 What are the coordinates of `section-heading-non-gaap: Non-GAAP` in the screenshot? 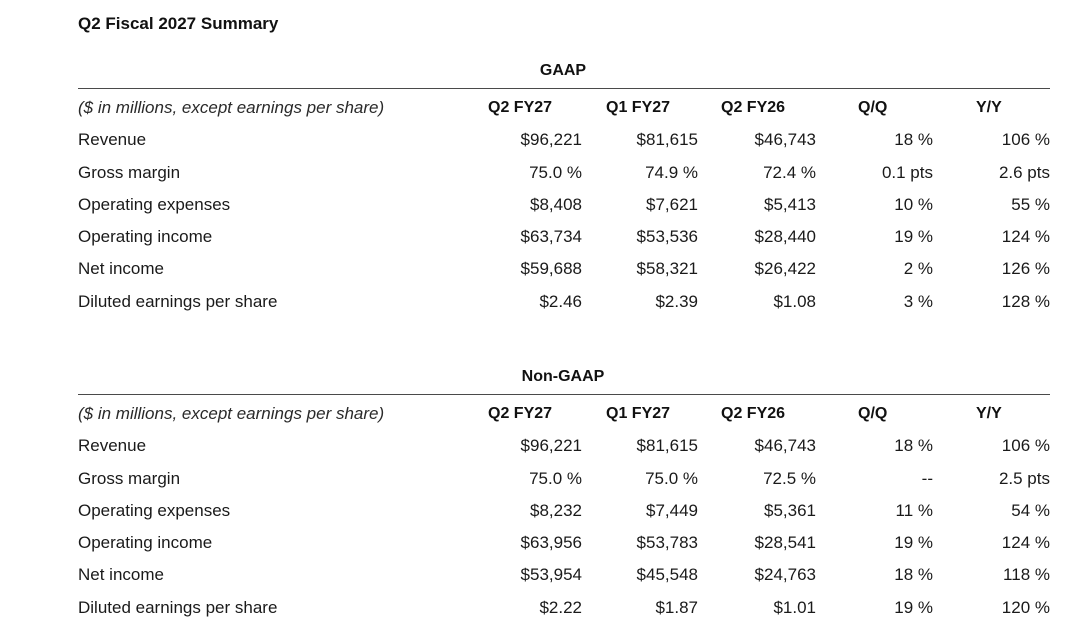 It's located at (563, 376).